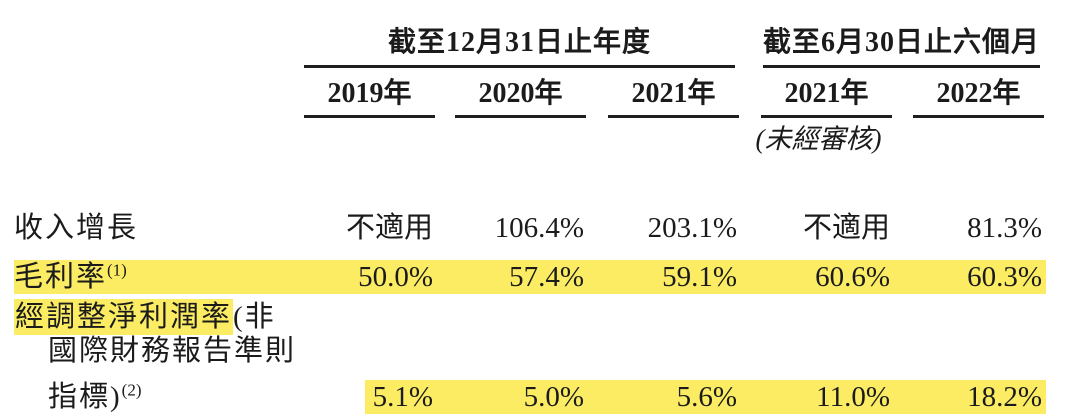 The image size is (1074, 419). What do you see at coordinates (901, 48) in the screenshot?
I see `column-group-interim-label: 截至6月30日止六個月` at bounding box center [901, 48].